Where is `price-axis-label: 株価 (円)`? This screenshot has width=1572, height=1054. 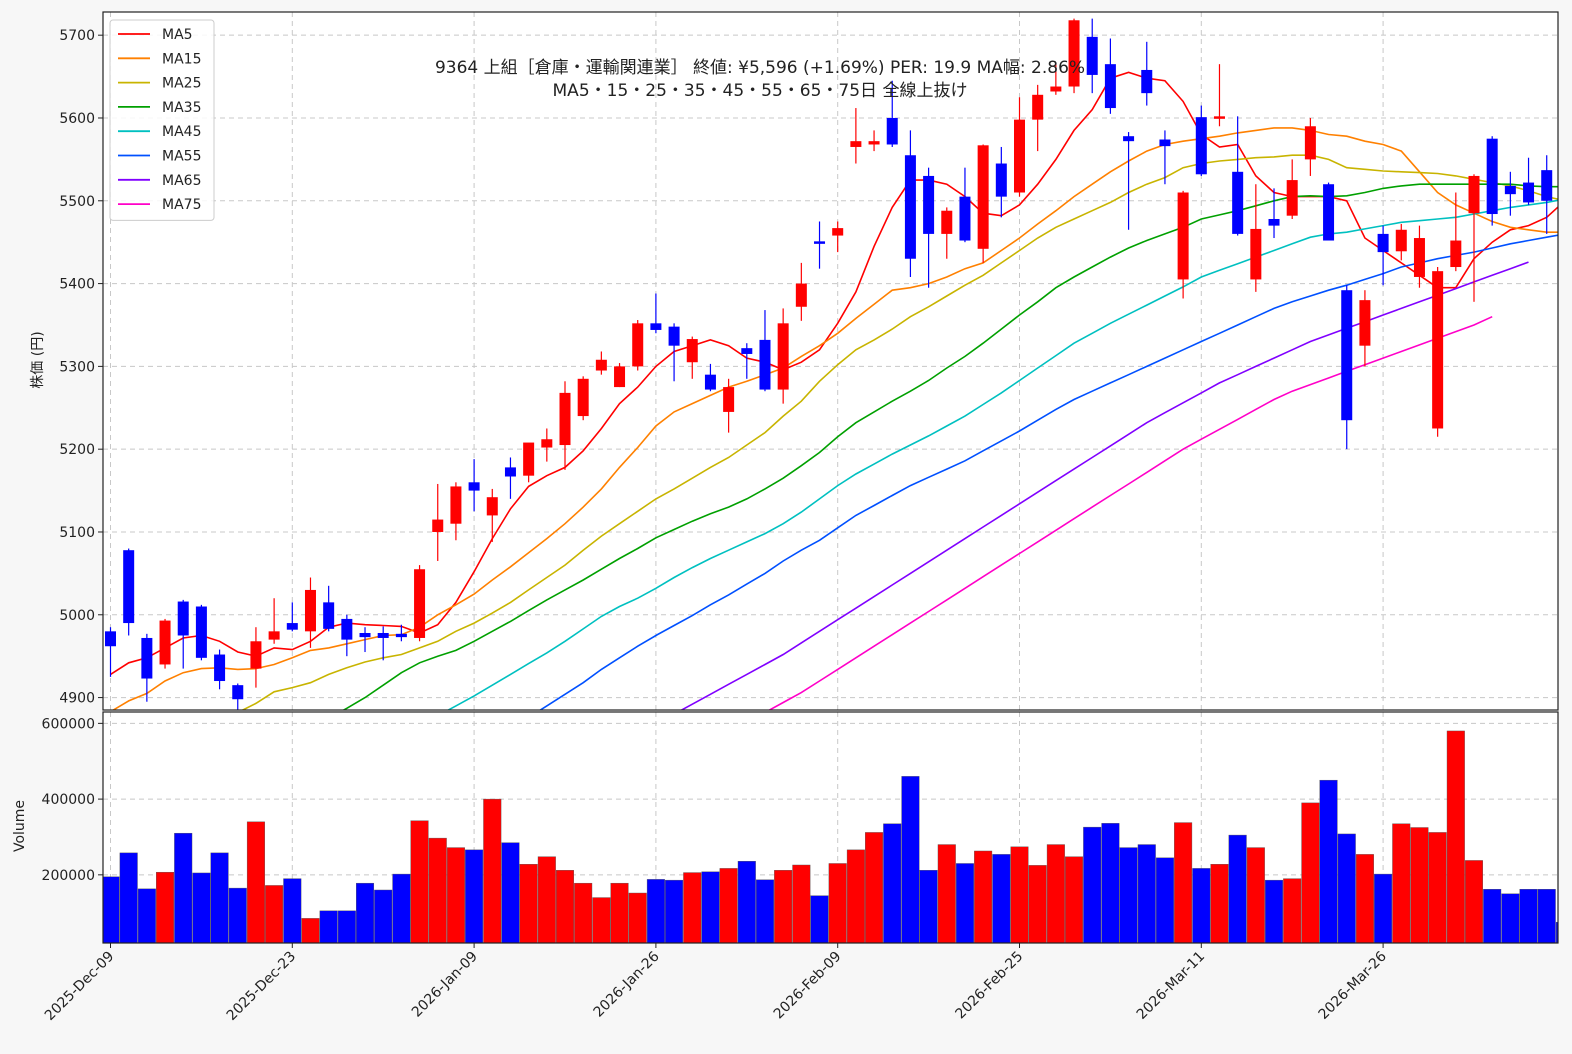
price-axis-label: 株価 (円) is located at coordinates (38, 359).